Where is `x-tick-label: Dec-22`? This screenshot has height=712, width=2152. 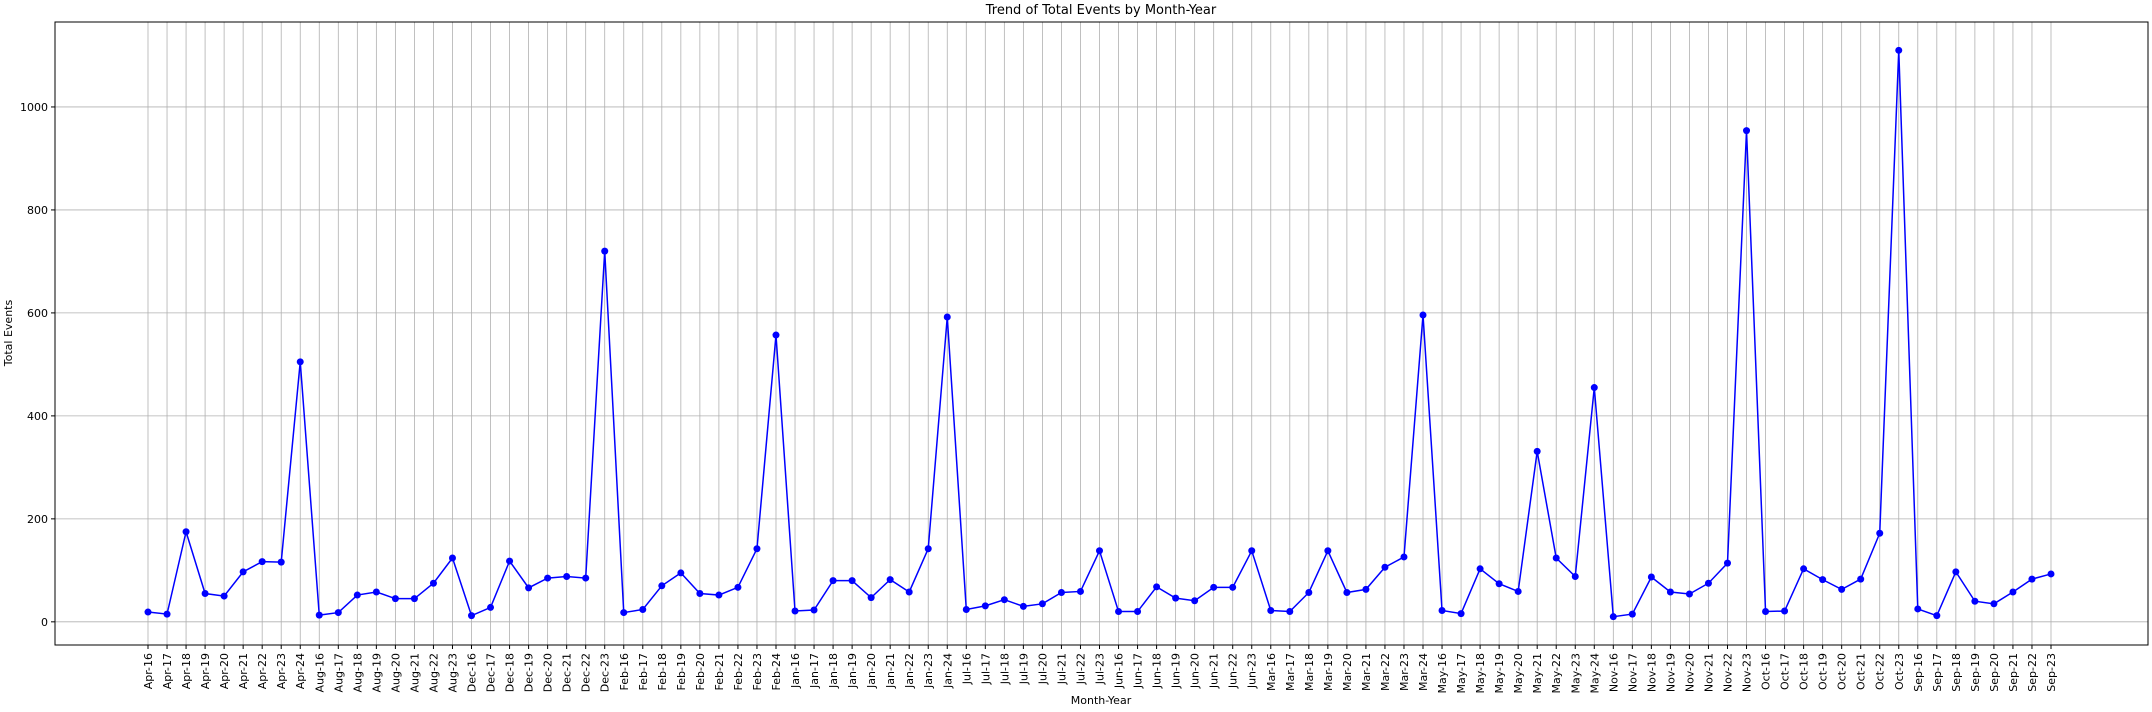 x-tick-label: Dec-22 is located at coordinates (586, 672).